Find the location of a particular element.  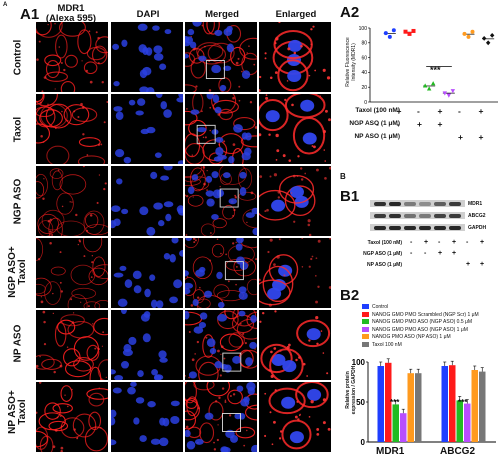

b2-bar-chart: 0 50 100 is located at coordinates (424, 402).